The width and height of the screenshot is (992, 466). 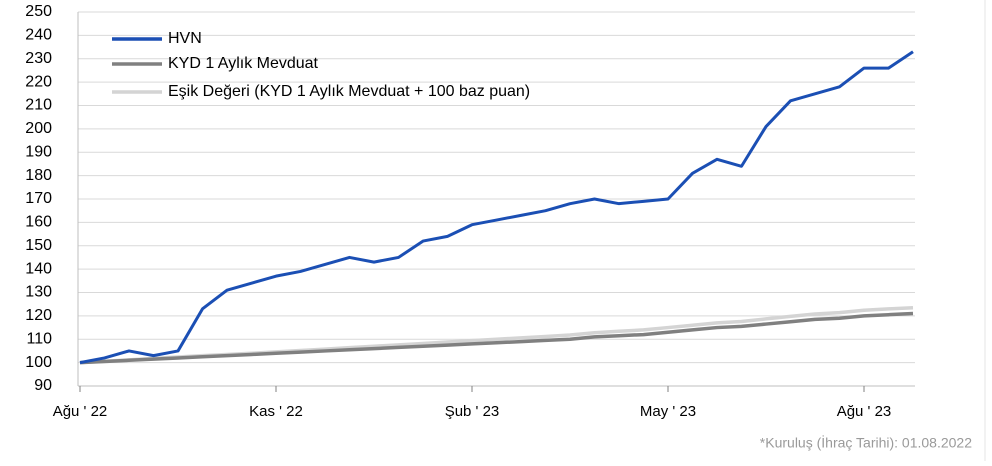 I want to click on y-tick-label: 180, so click(x=38, y=175).